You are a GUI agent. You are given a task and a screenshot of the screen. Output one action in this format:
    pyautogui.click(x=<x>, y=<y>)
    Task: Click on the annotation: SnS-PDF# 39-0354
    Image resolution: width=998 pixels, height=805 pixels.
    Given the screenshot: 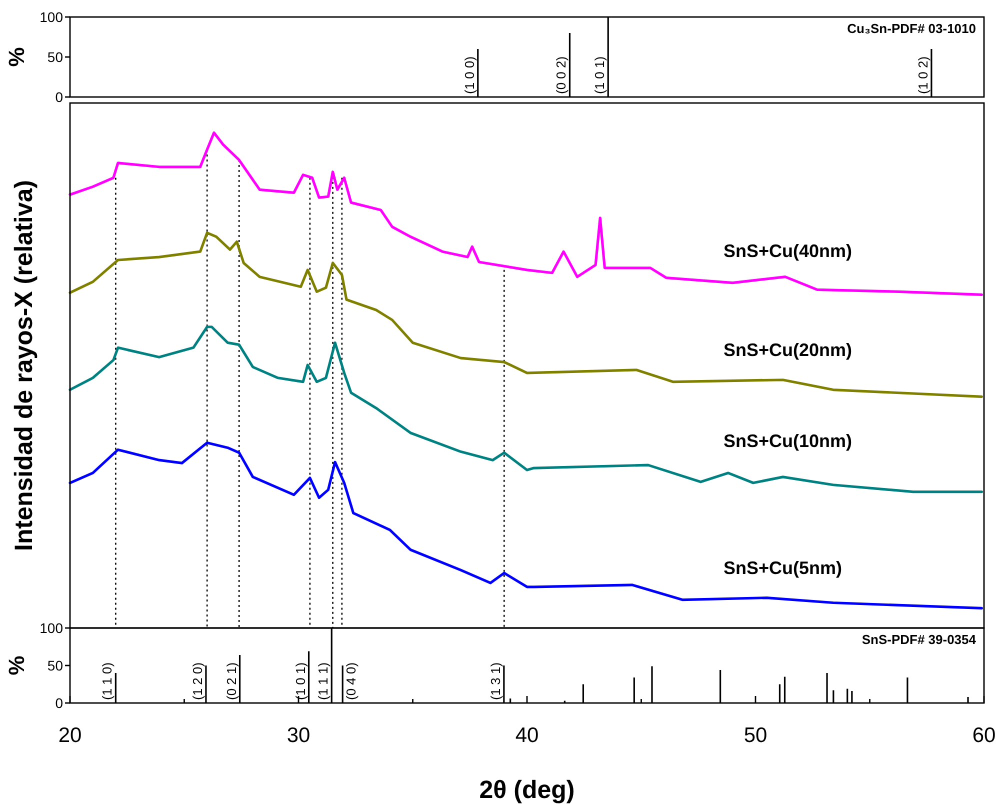 What is the action you would take?
    pyautogui.click(x=919, y=639)
    